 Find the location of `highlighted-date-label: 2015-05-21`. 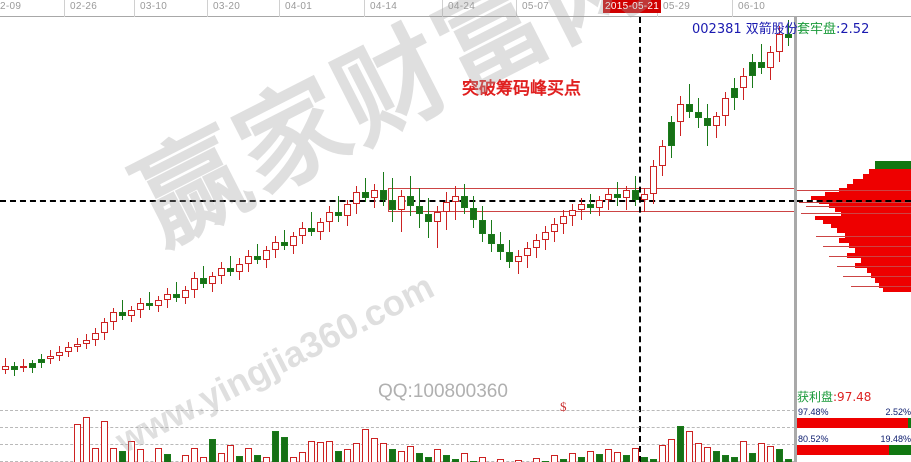

highlighted-date-label: 2015-05-21 is located at coordinates (632, 6).